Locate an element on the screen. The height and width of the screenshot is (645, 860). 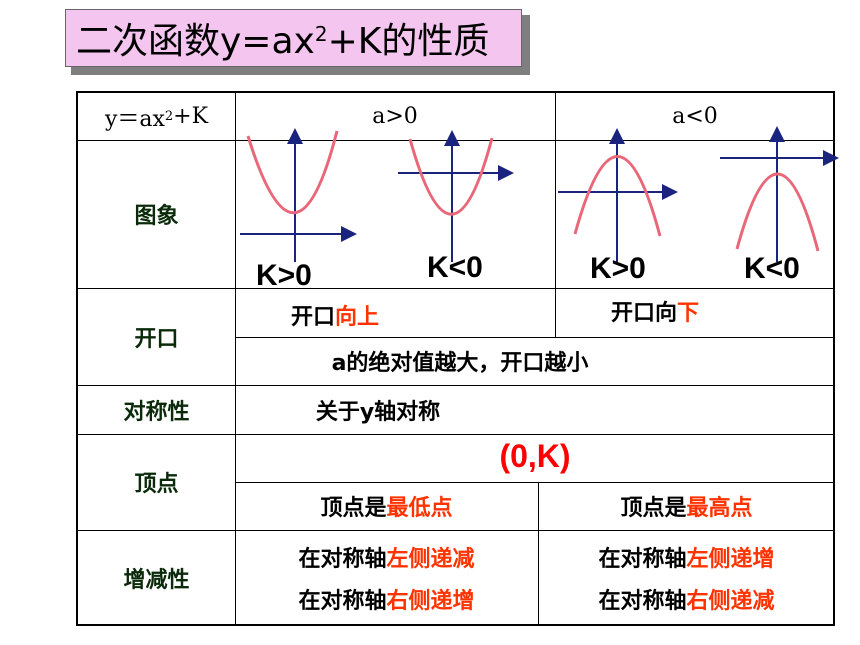
monotonic-negative-line1: 在对称轴 左侧递增 is located at coordinates (686, 557).